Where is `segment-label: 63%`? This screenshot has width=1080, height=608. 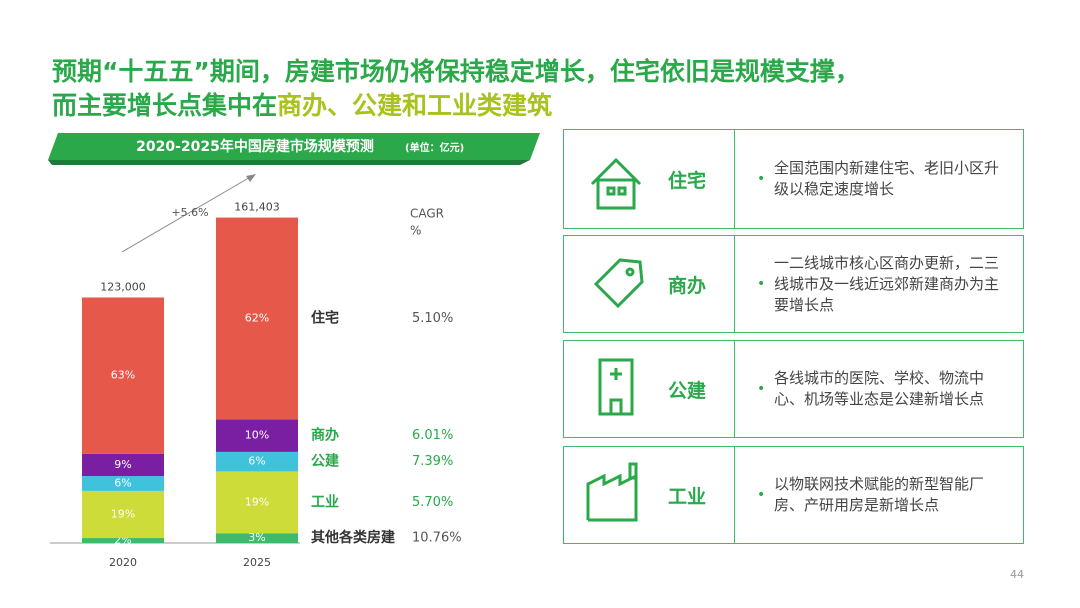 segment-label: 63% is located at coordinates (123, 375).